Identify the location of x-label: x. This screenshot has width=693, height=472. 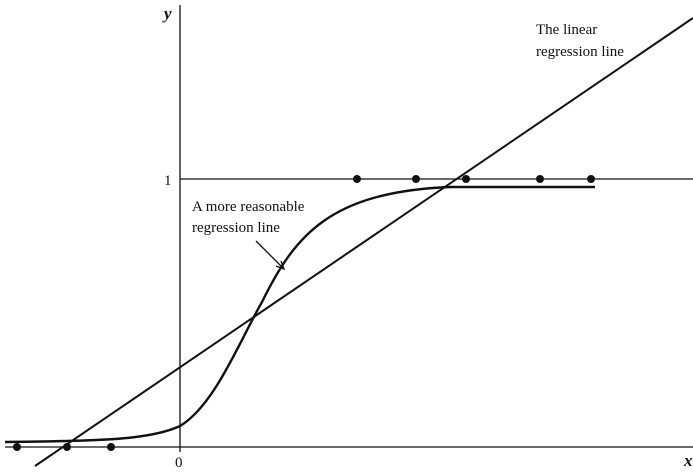
(688, 460).